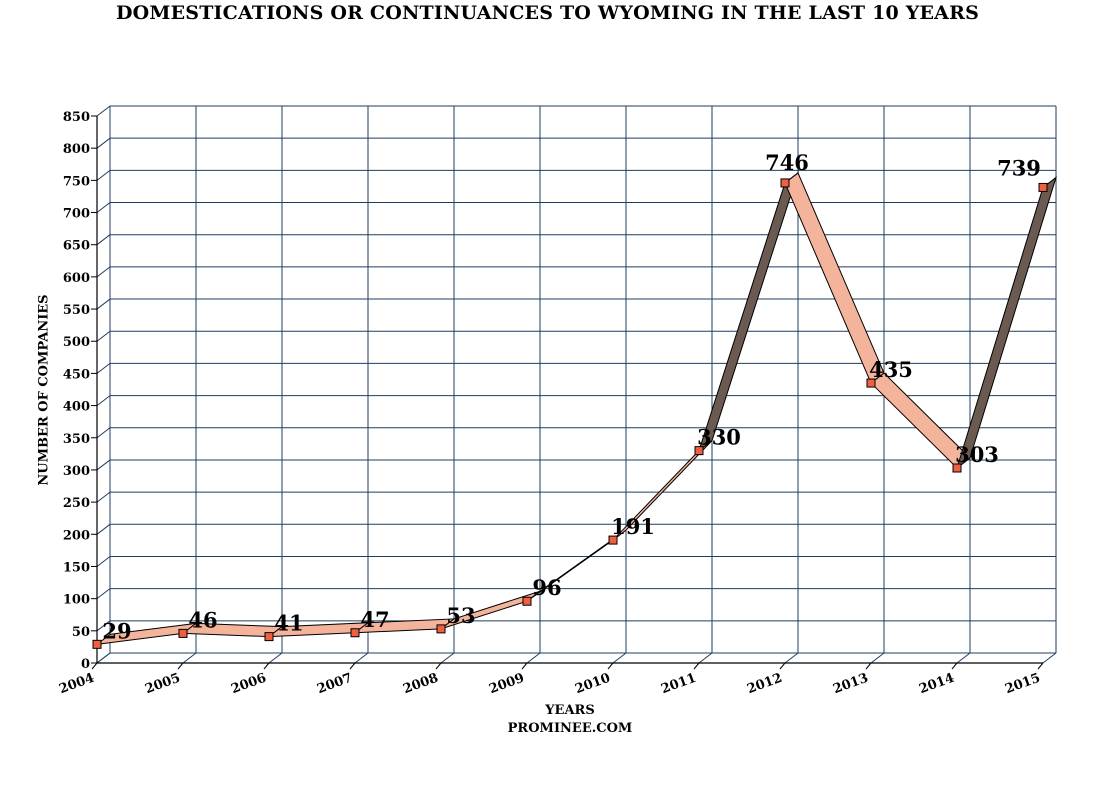 The width and height of the screenshot is (1095, 805). What do you see at coordinates (374, 619) in the screenshot?
I see `data-label: 47` at bounding box center [374, 619].